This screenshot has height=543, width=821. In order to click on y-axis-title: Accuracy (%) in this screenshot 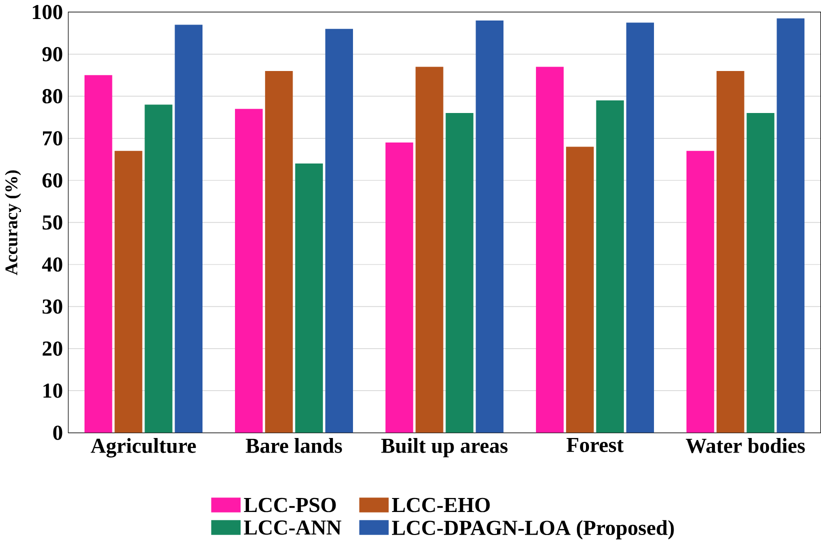, I will do `click(13, 223)`.